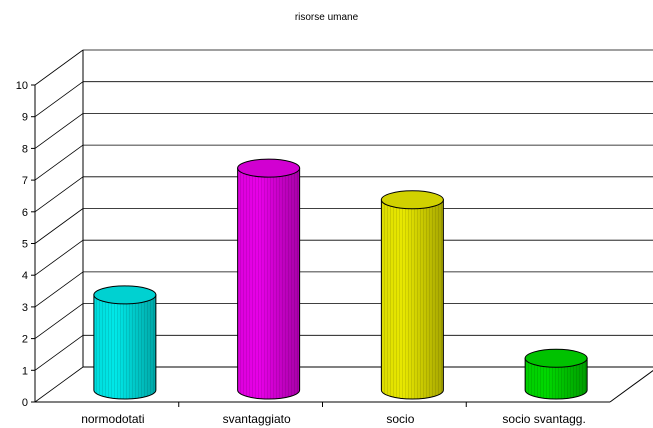  Describe the element at coordinates (25, 276) in the screenshot. I see `y-tick-label: 4` at that location.